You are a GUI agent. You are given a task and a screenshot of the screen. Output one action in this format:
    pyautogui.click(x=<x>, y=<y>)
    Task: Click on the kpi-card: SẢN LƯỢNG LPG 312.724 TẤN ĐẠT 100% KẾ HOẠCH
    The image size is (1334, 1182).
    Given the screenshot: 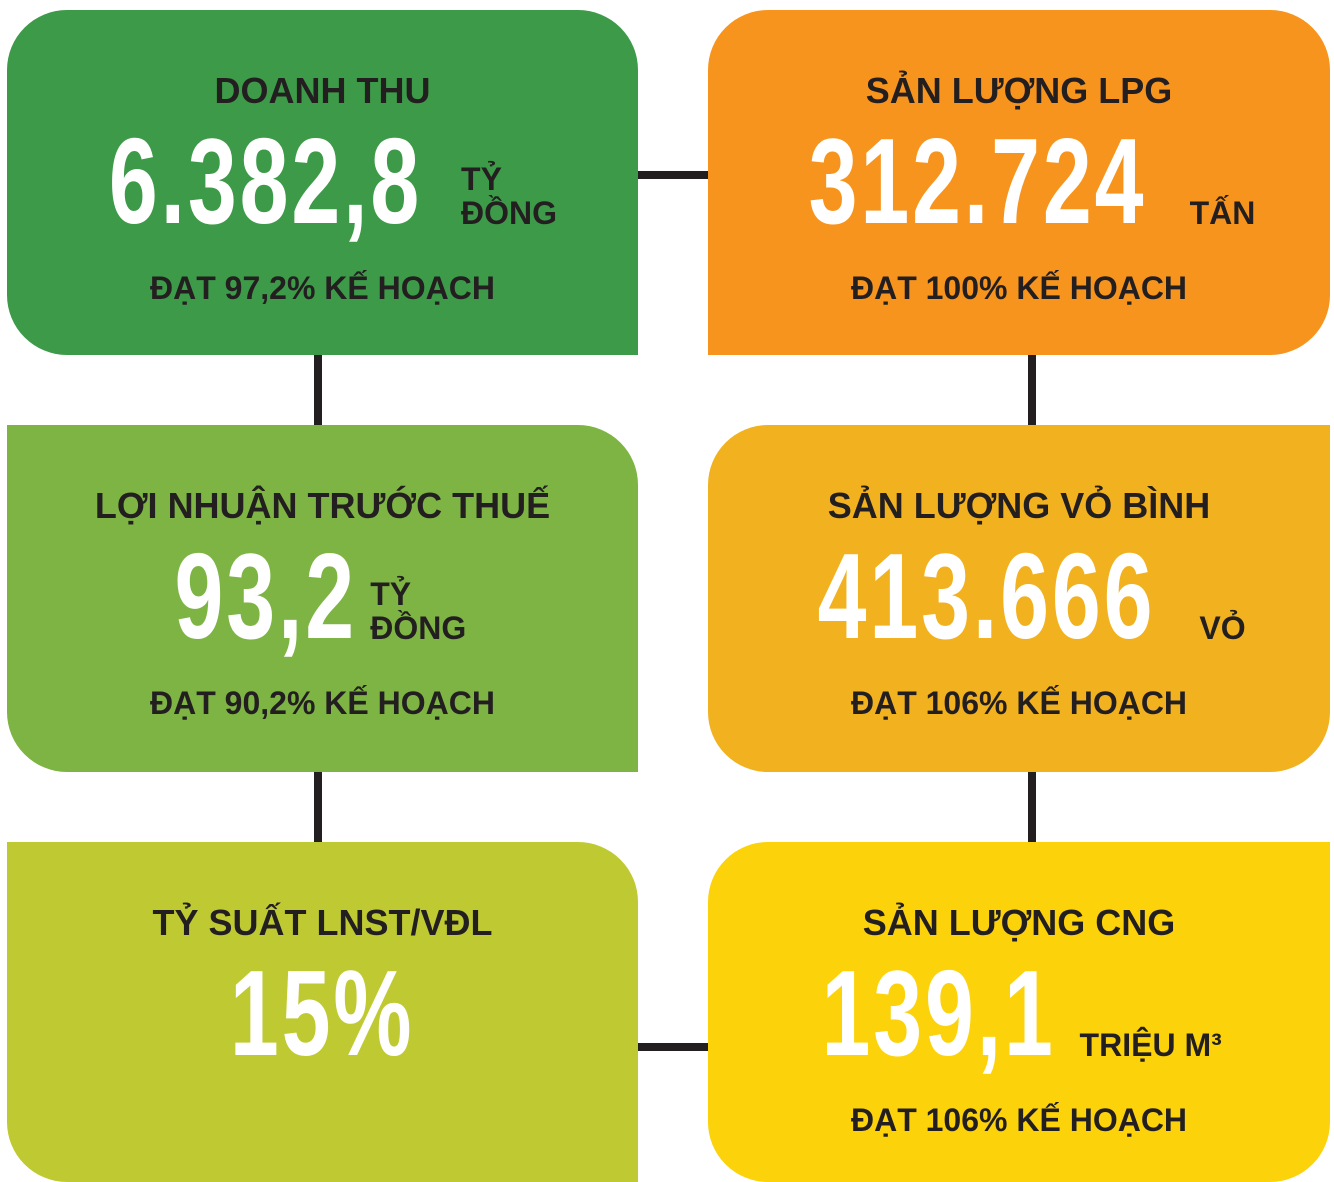 What is the action you would take?
    pyautogui.click(x=1019, y=182)
    